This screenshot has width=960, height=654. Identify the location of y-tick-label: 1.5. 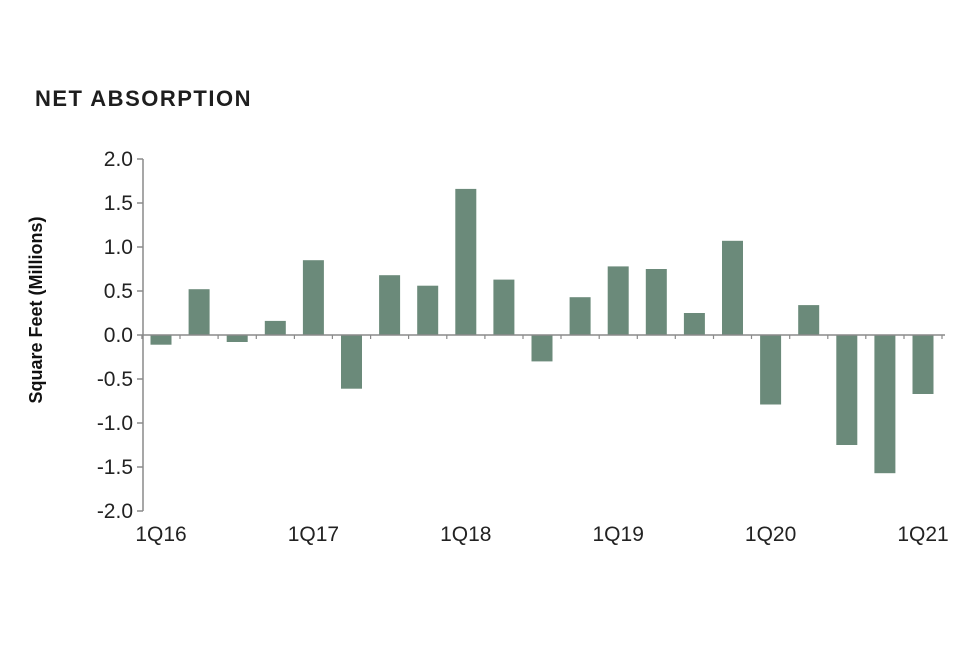
(118, 203).